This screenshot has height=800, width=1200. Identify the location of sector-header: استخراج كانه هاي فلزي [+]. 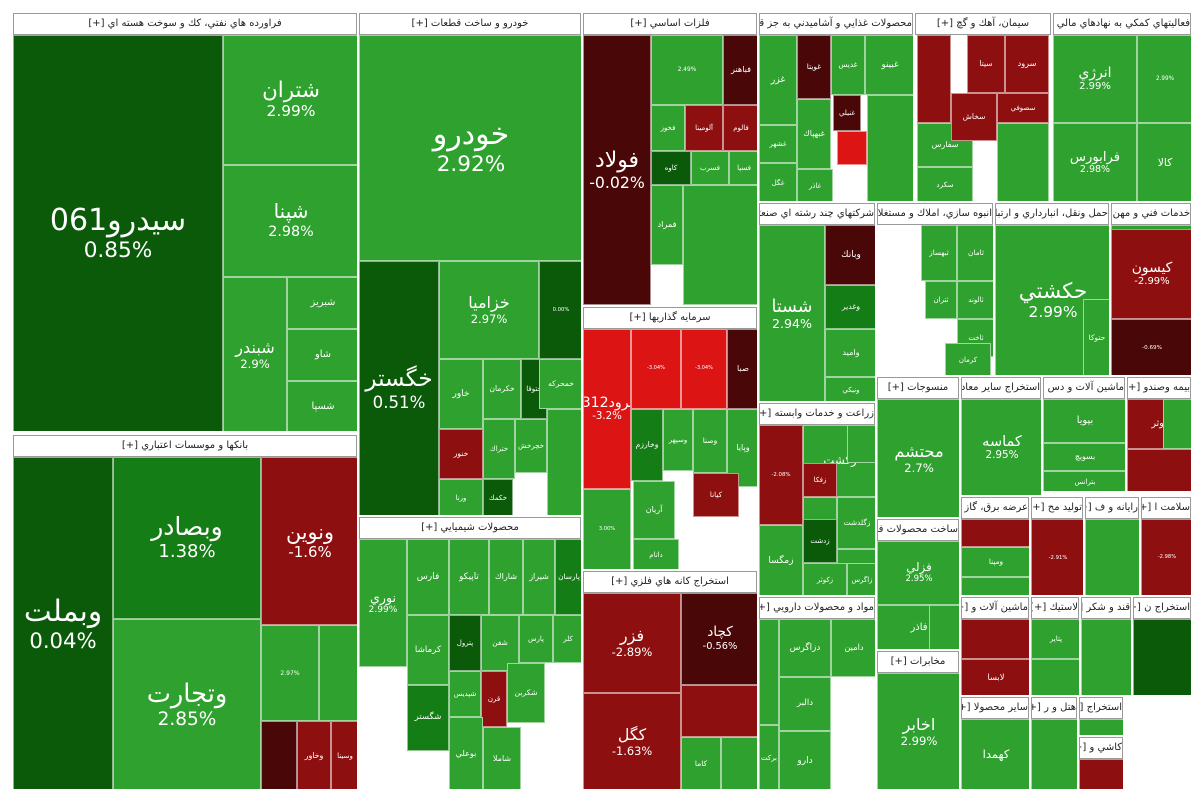
(670, 582).